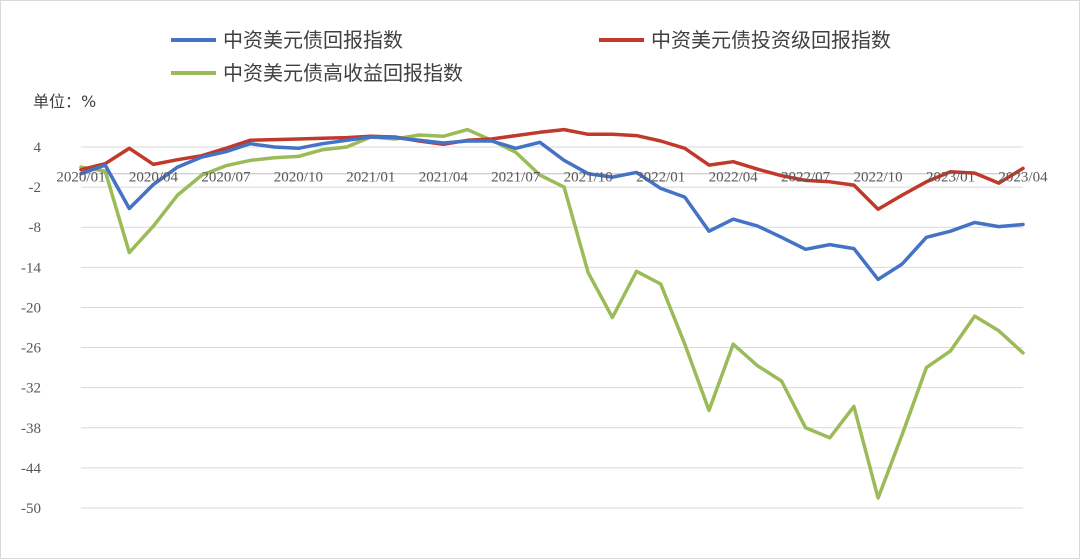 Image resolution: width=1080 pixels, height=560 pixels. I want to click on y-tick-label: -8, so click(35, 228).